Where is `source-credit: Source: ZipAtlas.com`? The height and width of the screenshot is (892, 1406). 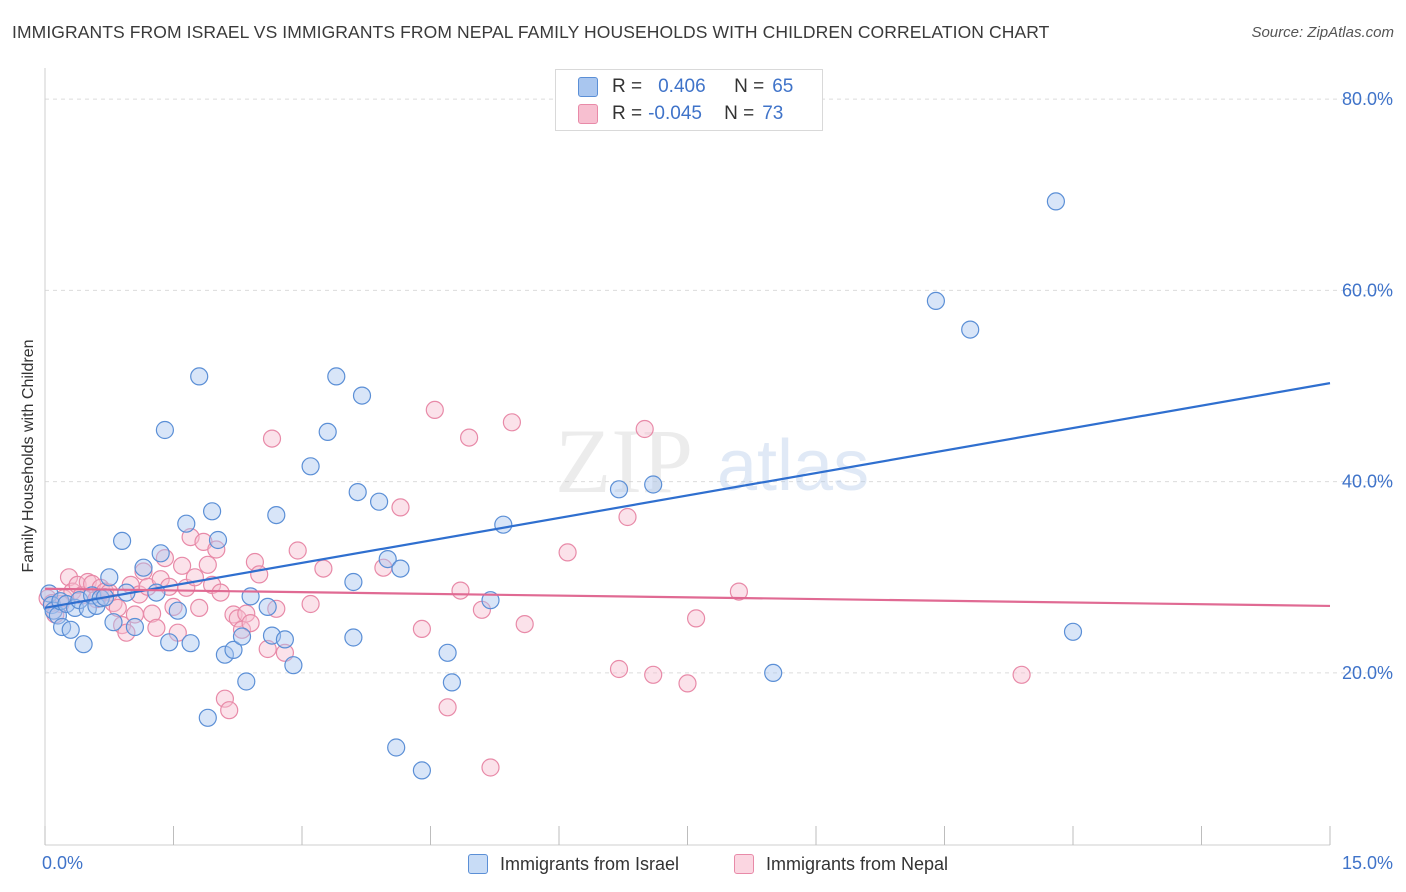 source-credit: Source: ZipAtlas.com is located at coordinates (1322, 32).